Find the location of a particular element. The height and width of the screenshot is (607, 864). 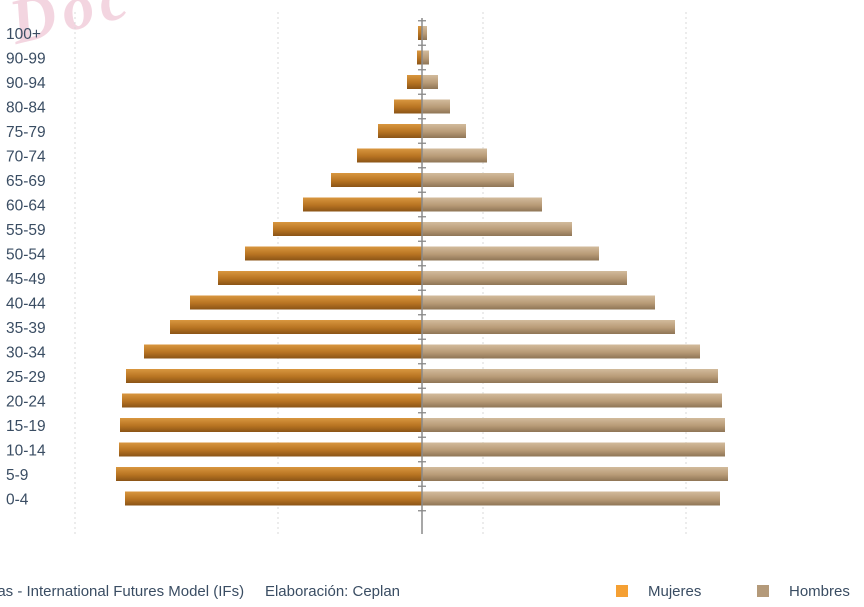

source-text: las - International Futures Model (IFs) is located at coordinates (122, 591).